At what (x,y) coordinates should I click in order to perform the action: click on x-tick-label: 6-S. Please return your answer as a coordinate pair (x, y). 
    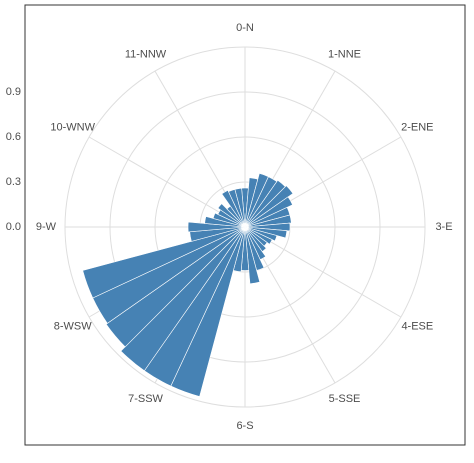
    Looking at the image, I should click on (244, 426).